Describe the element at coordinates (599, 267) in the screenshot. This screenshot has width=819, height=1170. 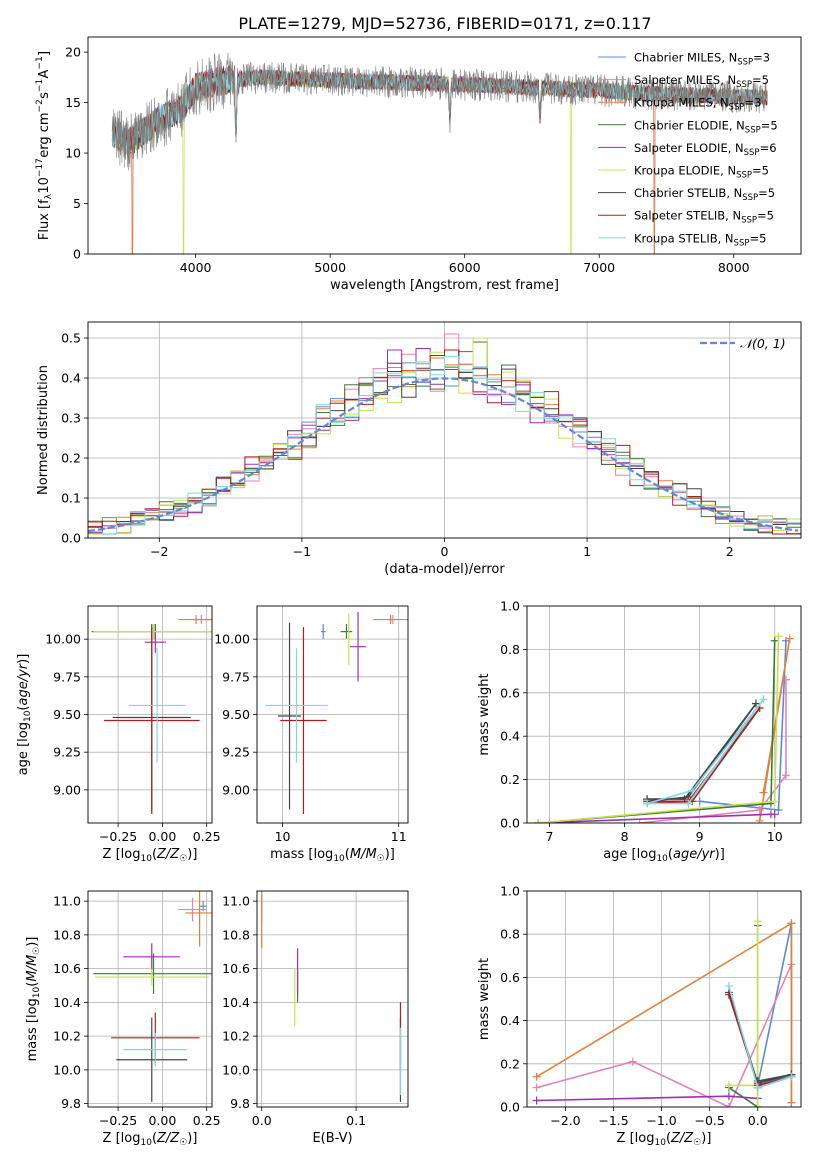
I see `x-tick-label: 7000` at that location.